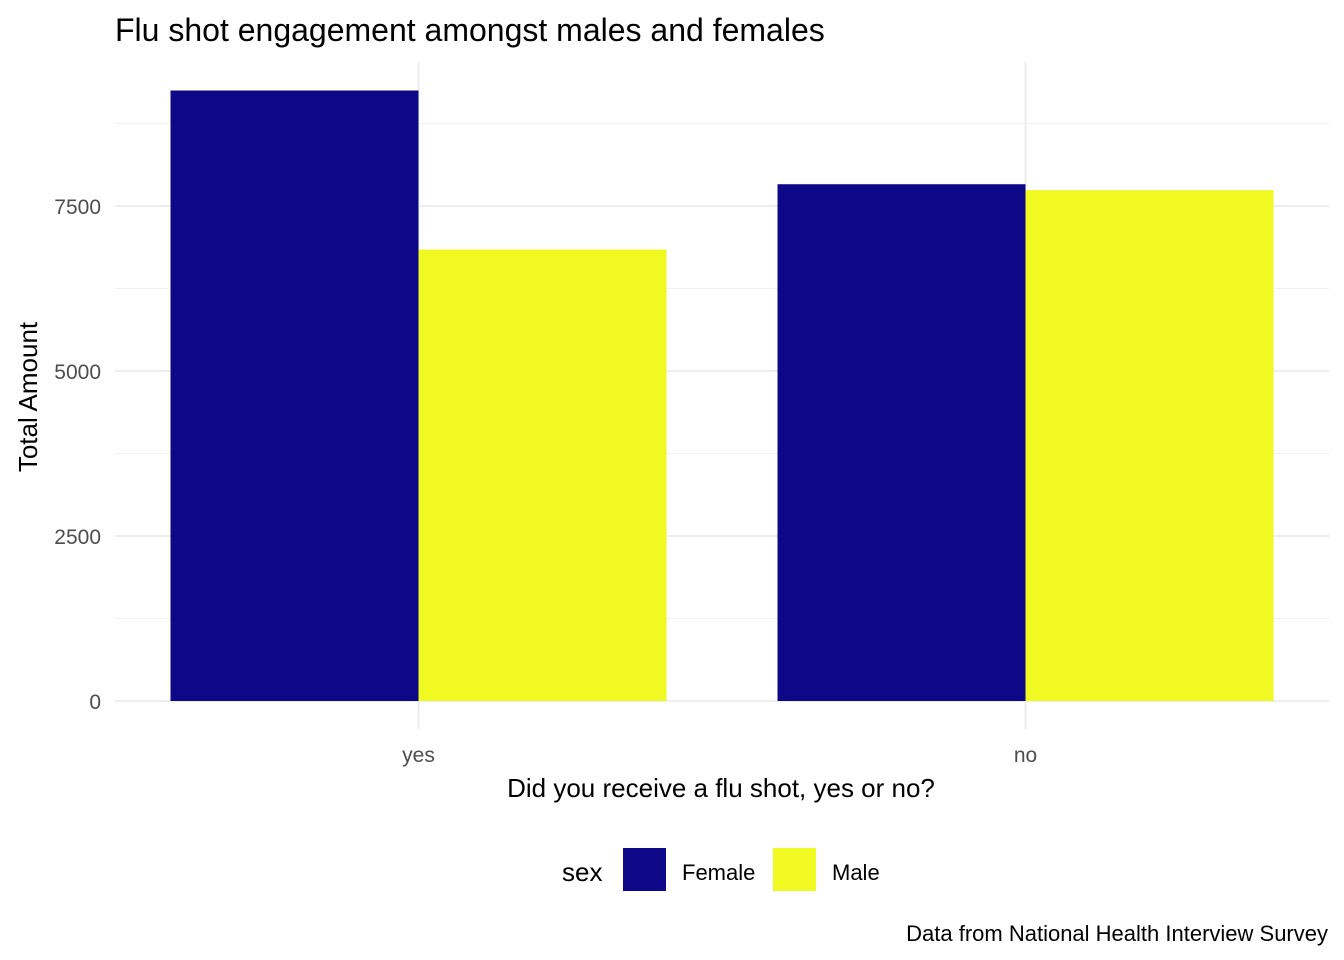  Describe the element at coordinates (582, 872) in the screenshot. I see `legend-title: sex` at that location.